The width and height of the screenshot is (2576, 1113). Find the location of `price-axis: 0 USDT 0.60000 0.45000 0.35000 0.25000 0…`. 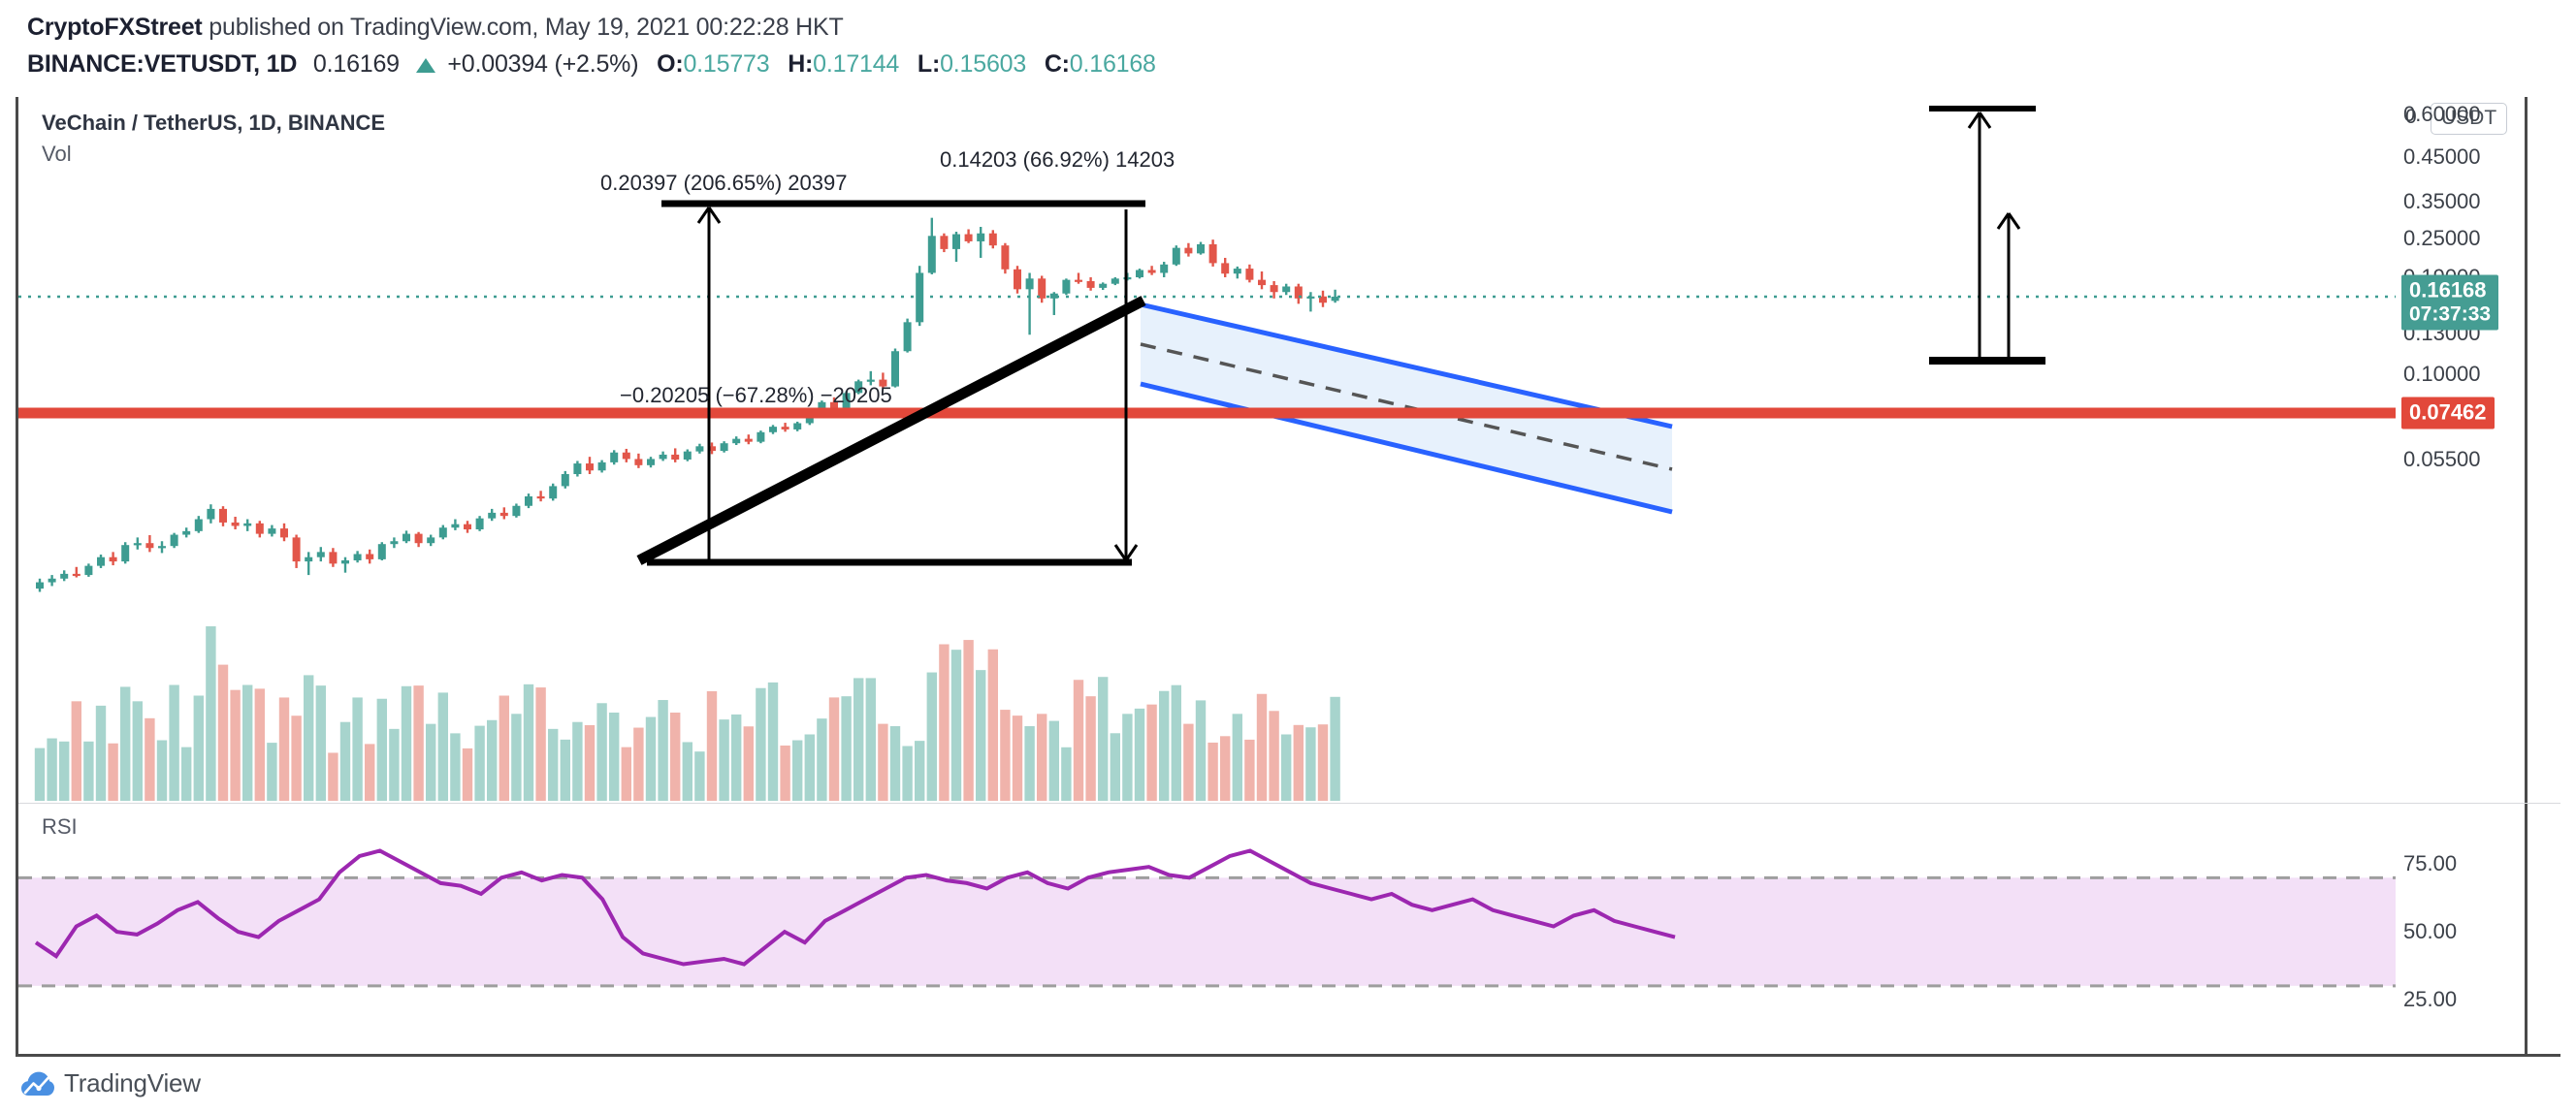

price-axis: 0 USDT 0.60000 0.45000 0.35000 0.25000 0… is located at coordinates (2478, 577).